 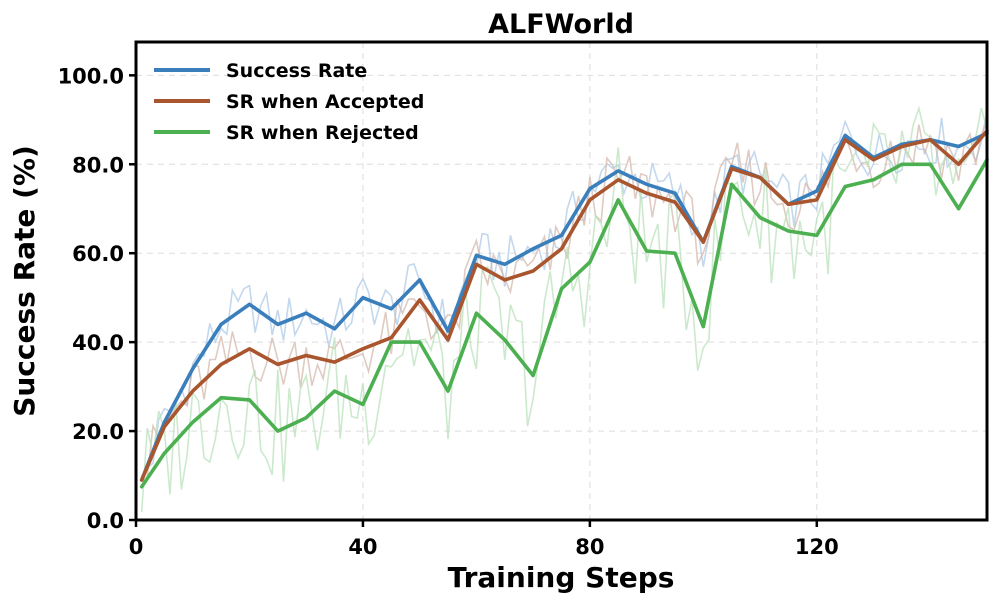 What do you see at coordinates (561, 24) in the screenshot?
I see `chart-title: ALFWorld` at bounding box center [561, 24].